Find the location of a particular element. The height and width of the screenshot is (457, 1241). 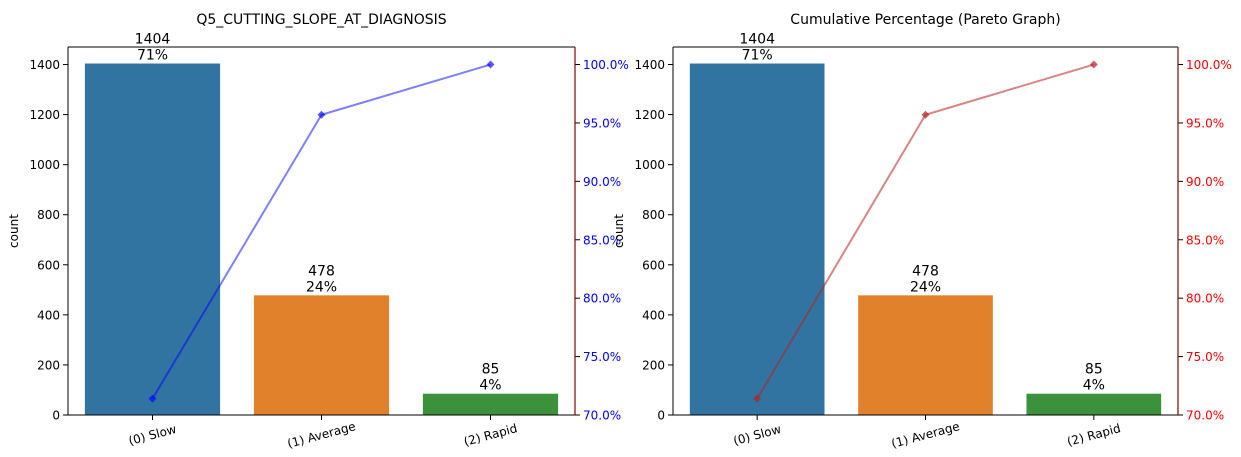

chart-title: Q5_CUTTING_SLOPE_AT_DIAGNOSIS is located at coordinates (321, 20).